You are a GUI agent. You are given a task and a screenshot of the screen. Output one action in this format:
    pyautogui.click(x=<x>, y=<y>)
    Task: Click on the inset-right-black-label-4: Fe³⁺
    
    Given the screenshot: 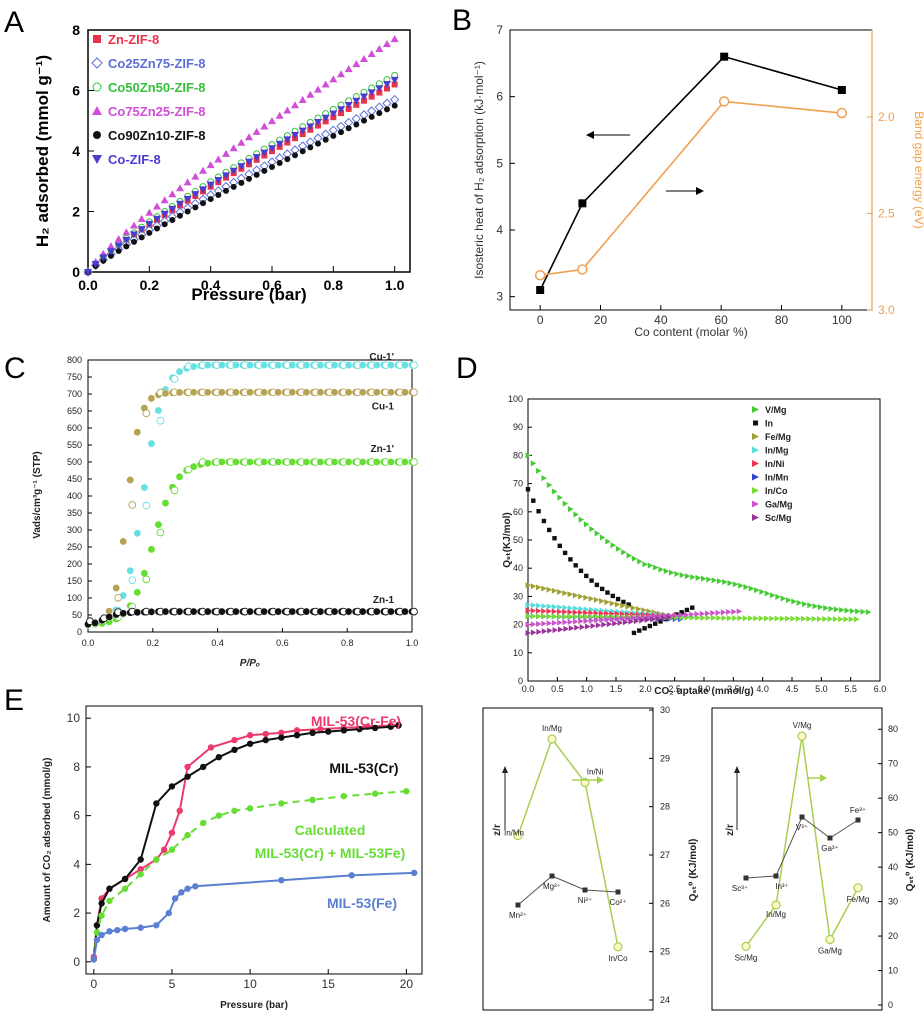 What is the action you would take?
    pyautogui.click(x=858, y=810)
    